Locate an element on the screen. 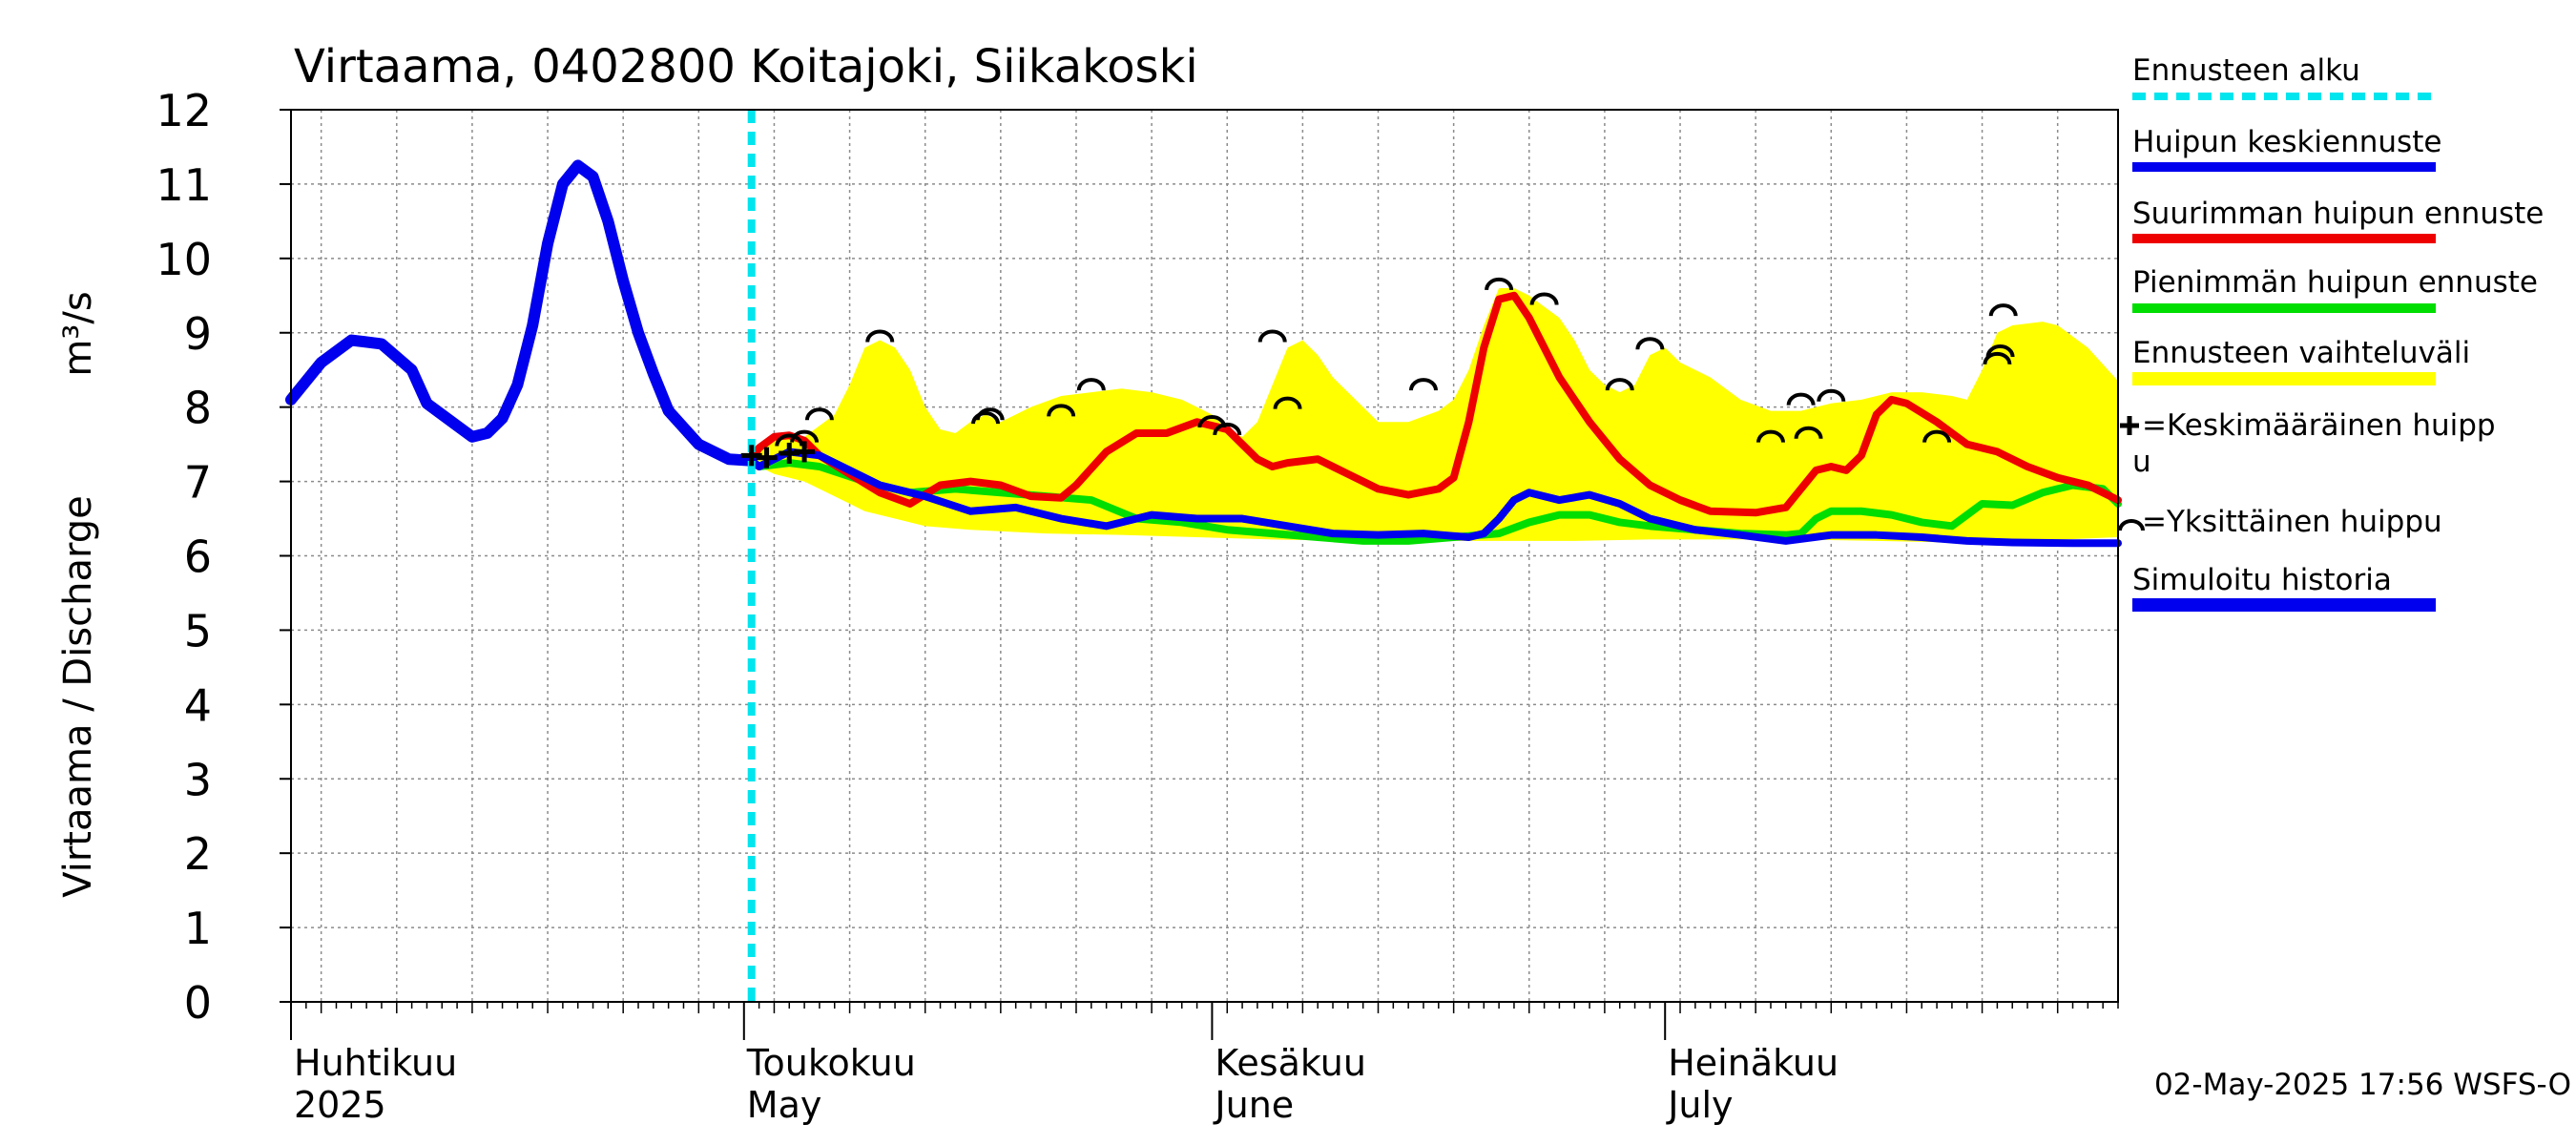  legend-forecast-start-label: Ennusteen alku is located at coordinates (2246, 70).